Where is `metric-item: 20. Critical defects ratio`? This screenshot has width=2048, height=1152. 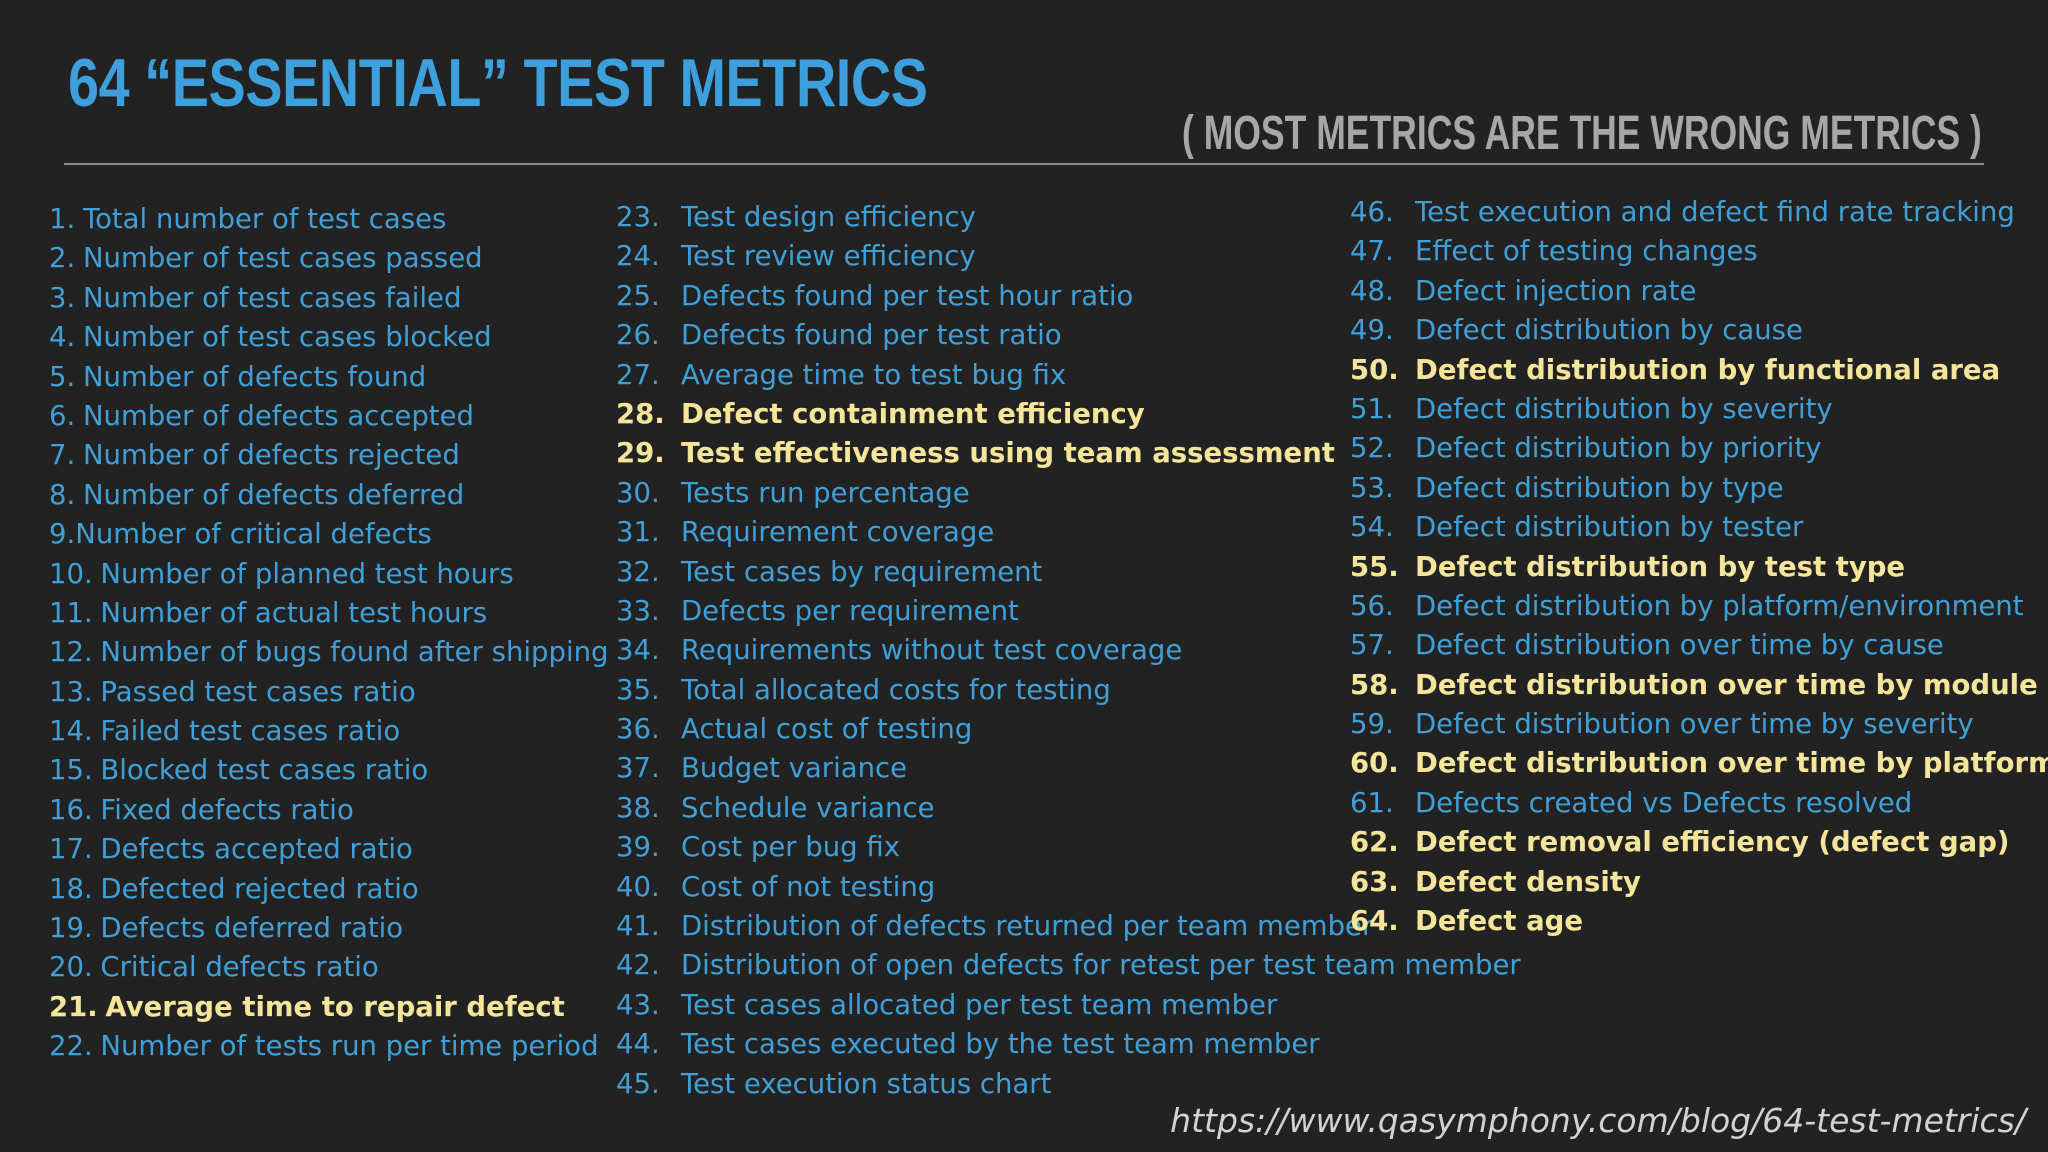
metric-item: 20. Critical defects ratio is located at coordinates (329, 967).